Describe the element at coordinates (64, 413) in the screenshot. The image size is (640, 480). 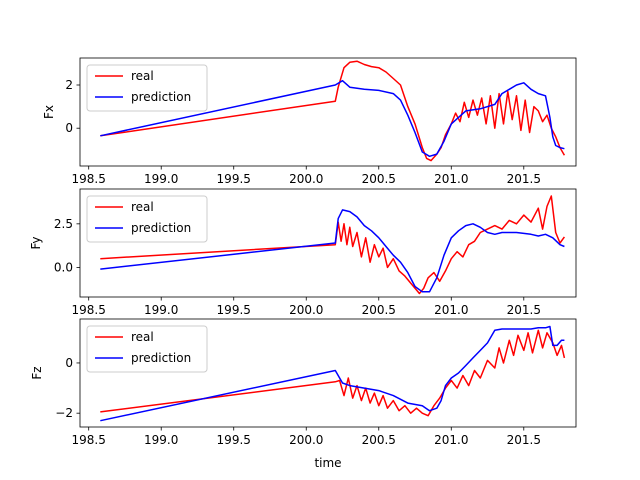
I see `y-tick-label: −2` at that location.